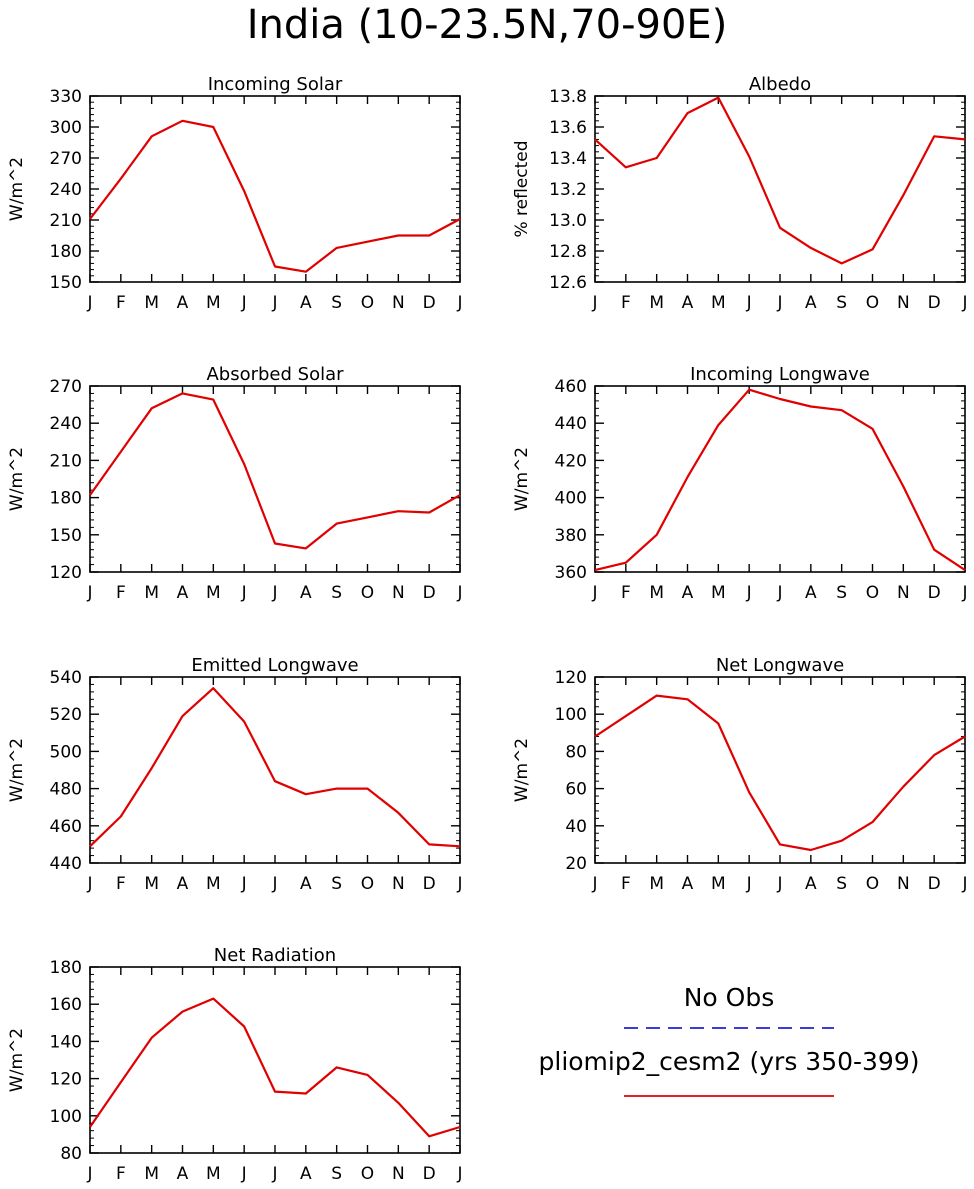 This screenshot has width=974, height=1189. I want to click on y-tick-label: 160, so click(66, 1005).